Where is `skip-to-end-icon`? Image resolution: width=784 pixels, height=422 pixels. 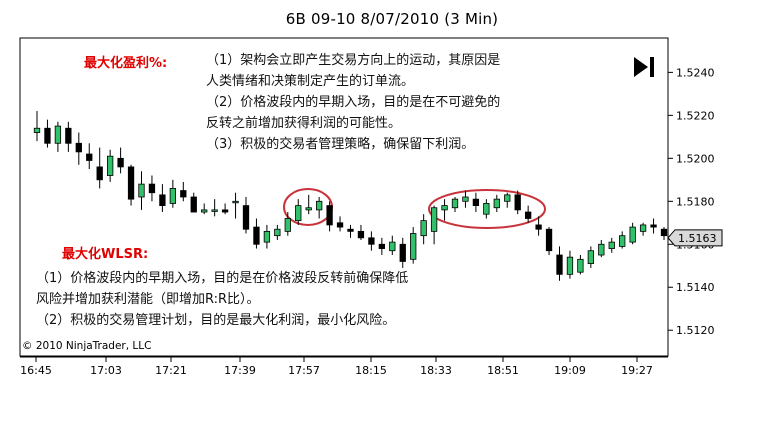 skip-to-end-icon is located at coordinates (645, 67).